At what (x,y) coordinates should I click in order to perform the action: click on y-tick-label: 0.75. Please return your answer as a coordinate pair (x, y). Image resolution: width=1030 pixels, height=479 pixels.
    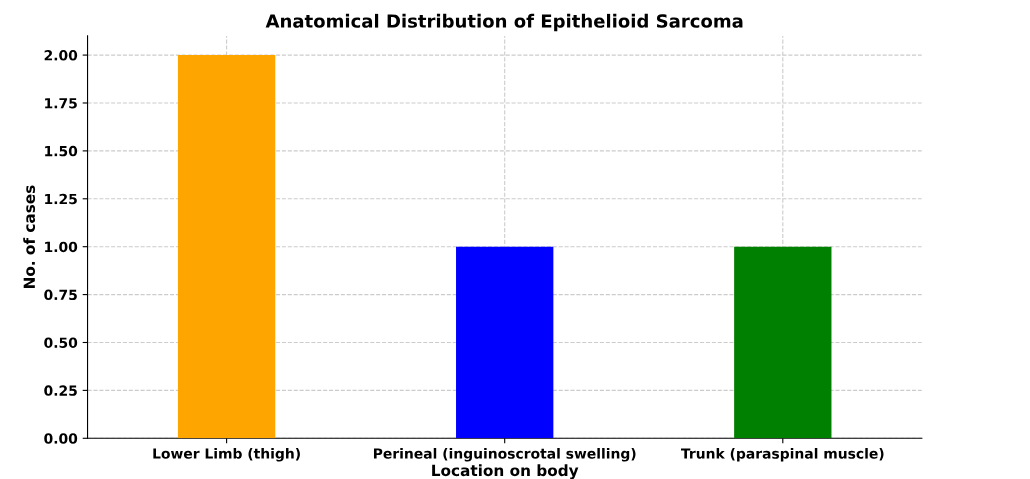
    Looking at the image, I should click on (60, 295).